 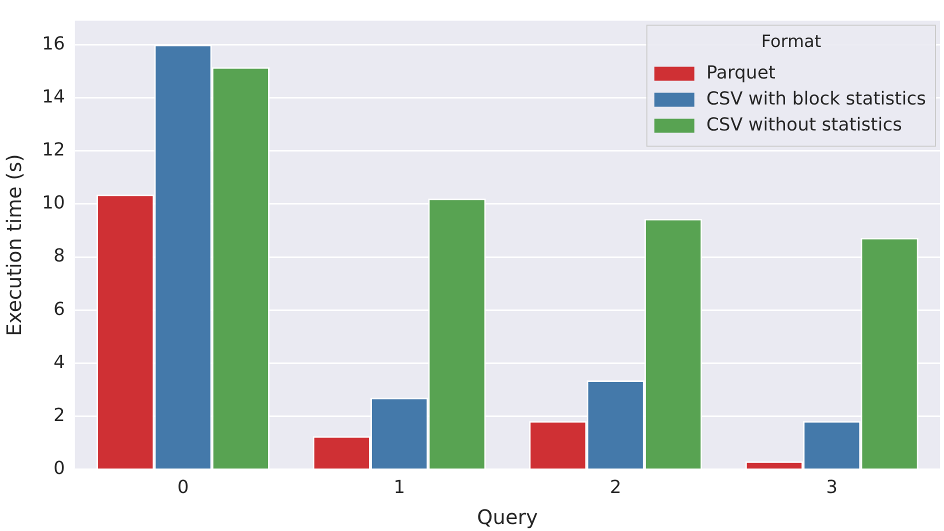 I want to click on y-tick-label: 14, so click(x=53, y=97).